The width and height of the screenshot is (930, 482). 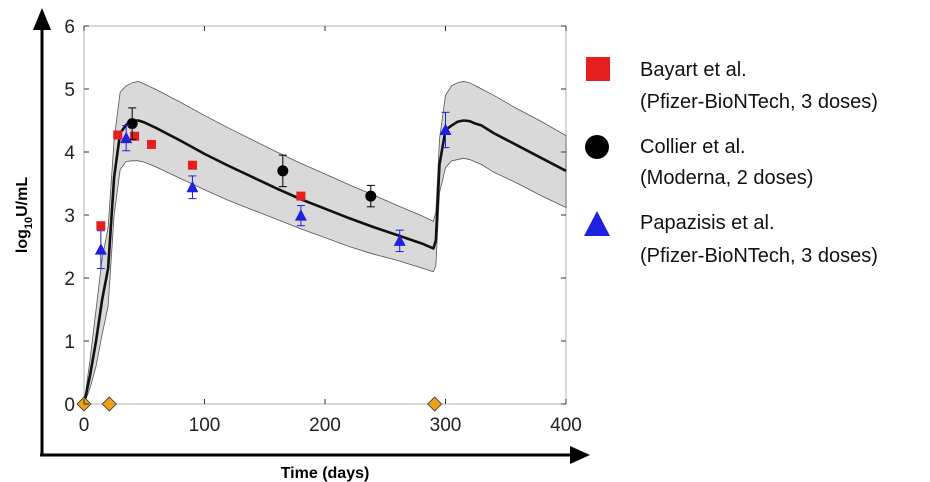 I want to click on legend-detail-bayart: (Pfizer-BioNTech, 3 doses), so click(x=759, y=102).